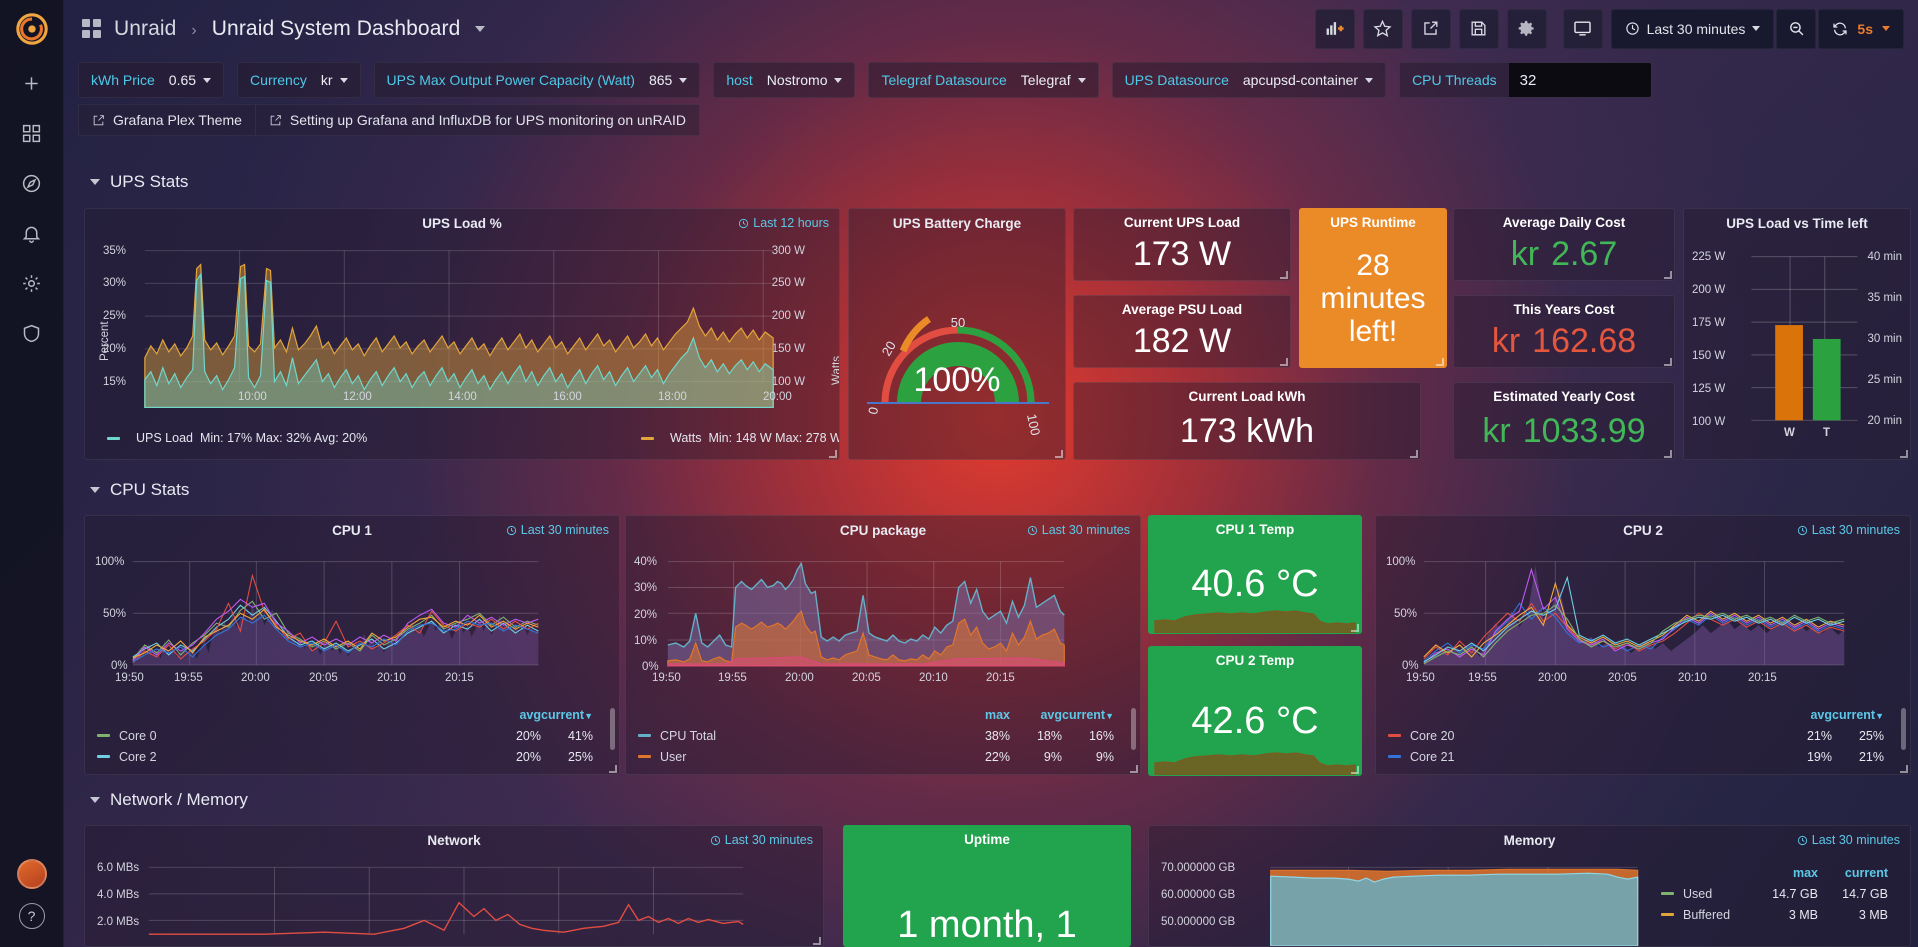  Describe the element at coordinates (983, 80) in the screenshot. I see `variable-telegraf-datasource: Telegraf Datasource Telegraf` at that location.